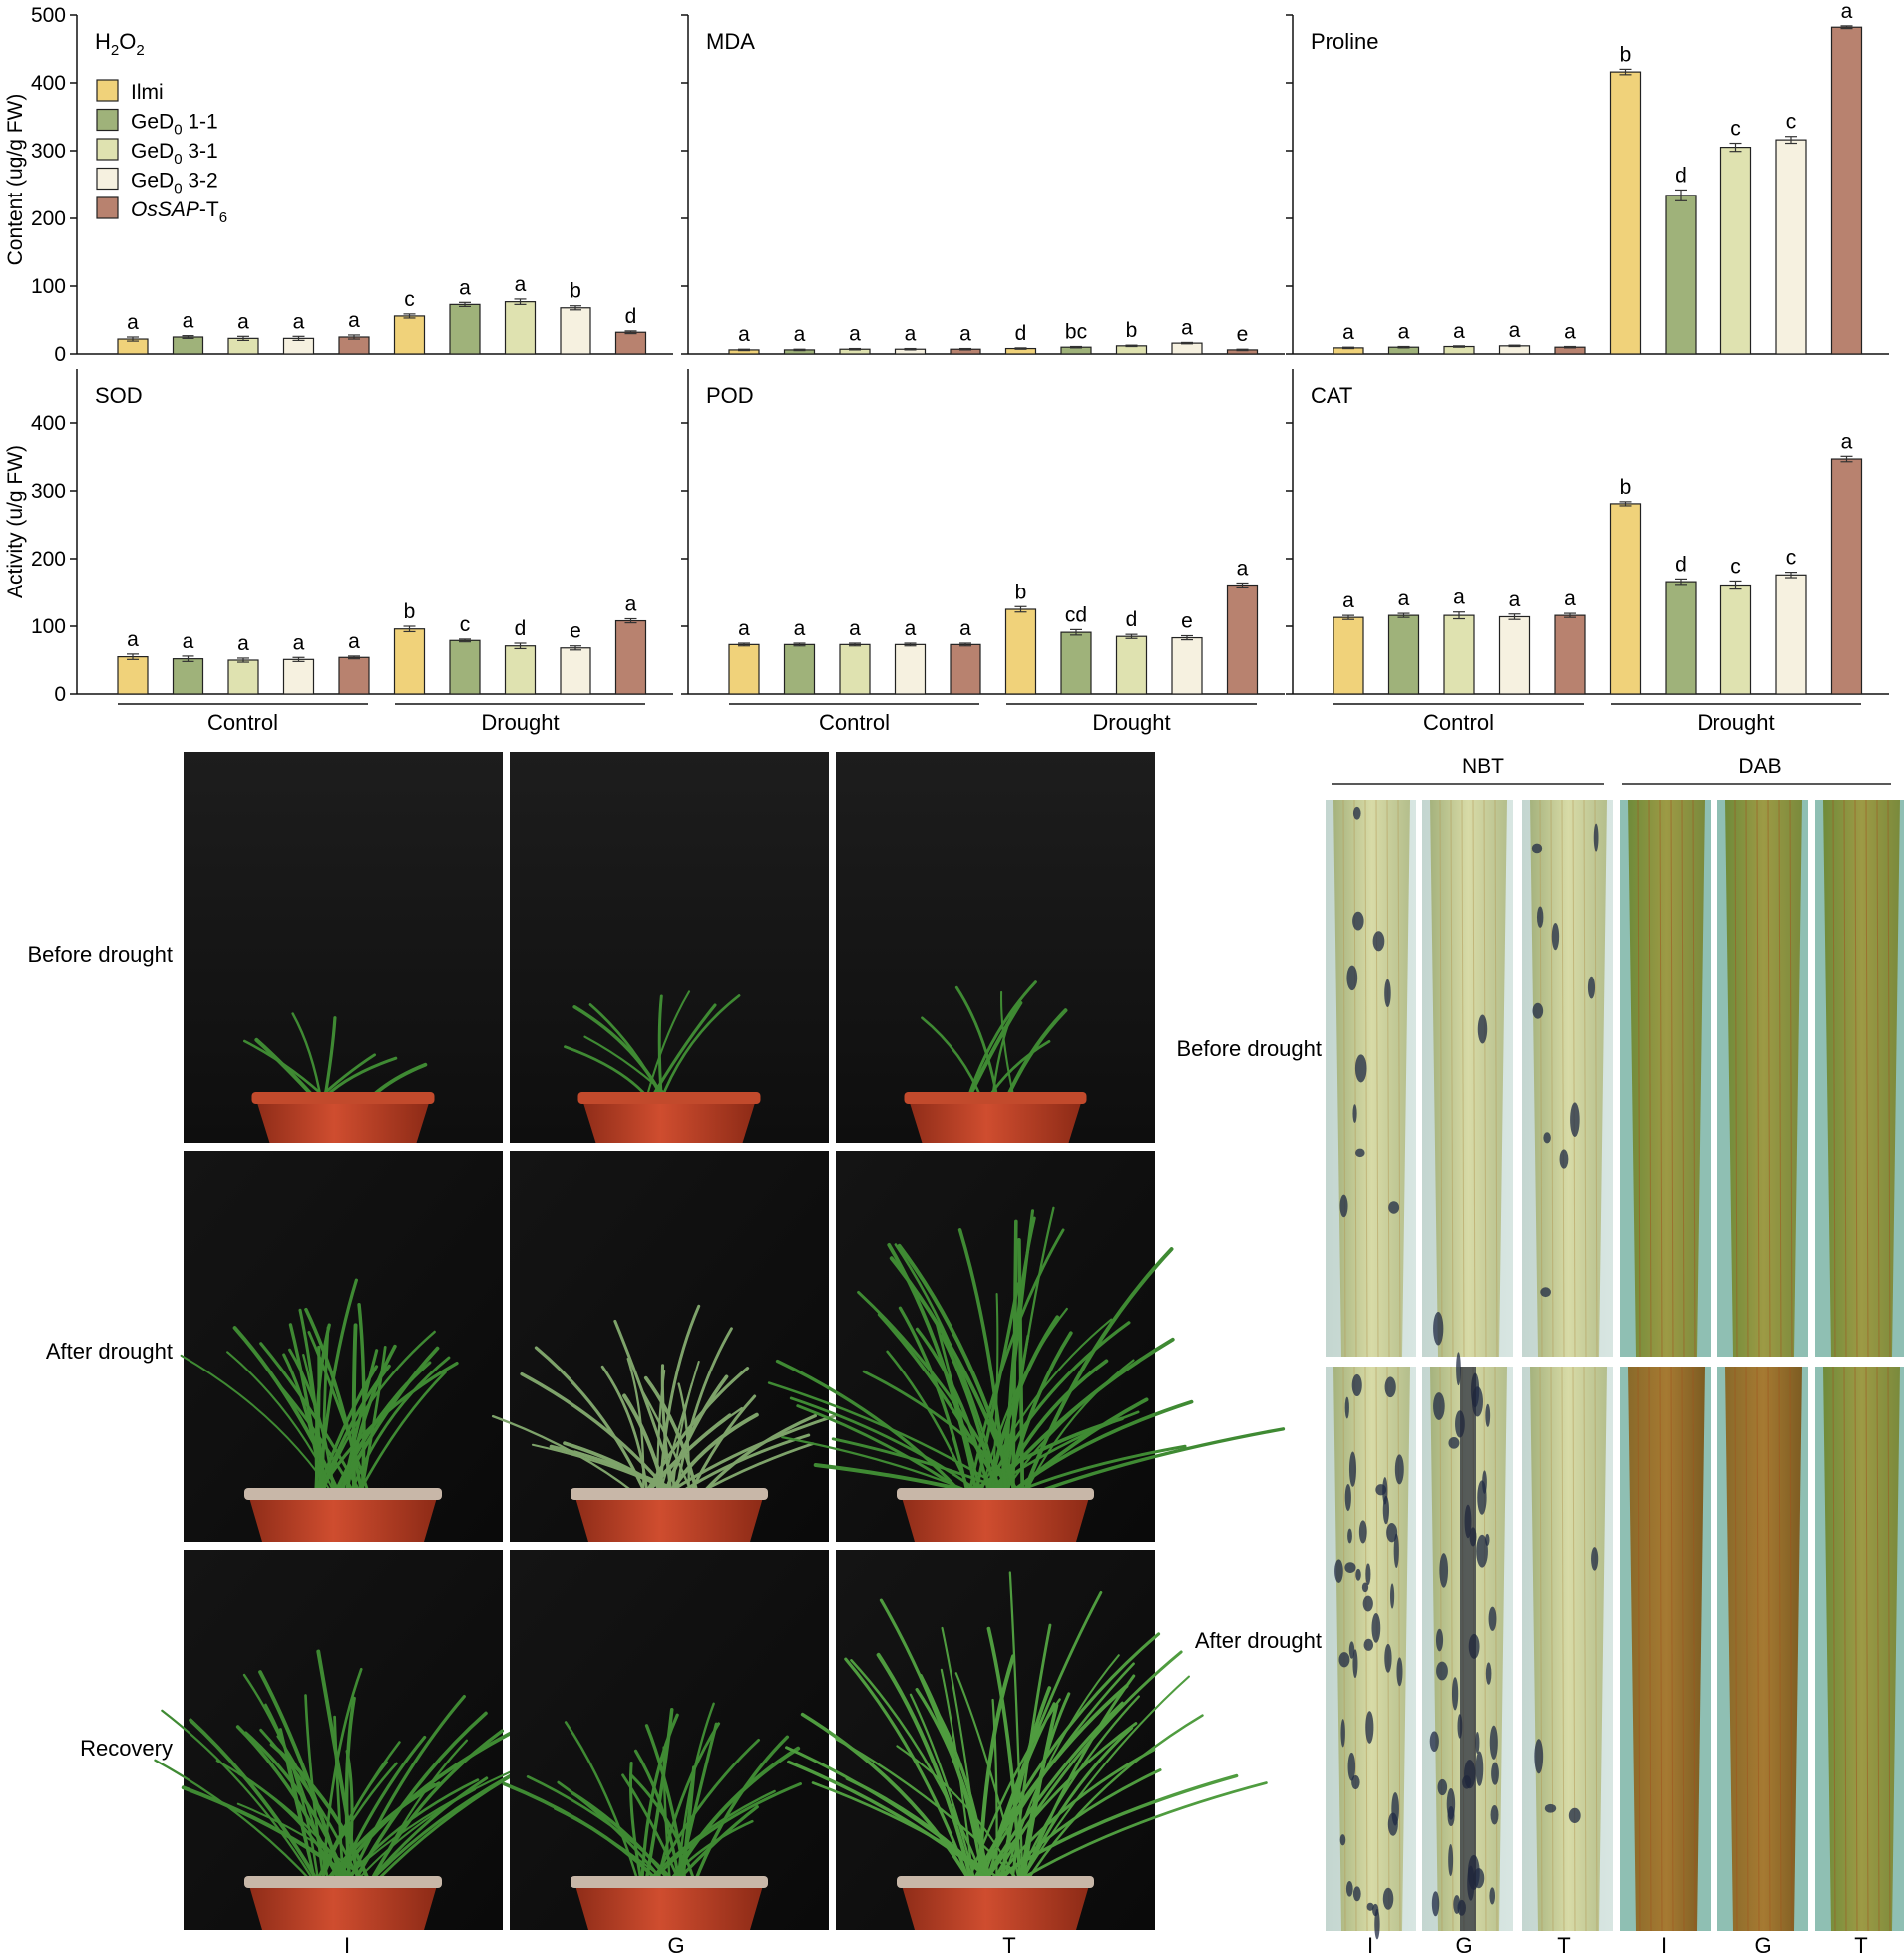 The height and width of the screenshot is (1959, 1904). I want to click on y-tick-label: 200, so click(48, 218).